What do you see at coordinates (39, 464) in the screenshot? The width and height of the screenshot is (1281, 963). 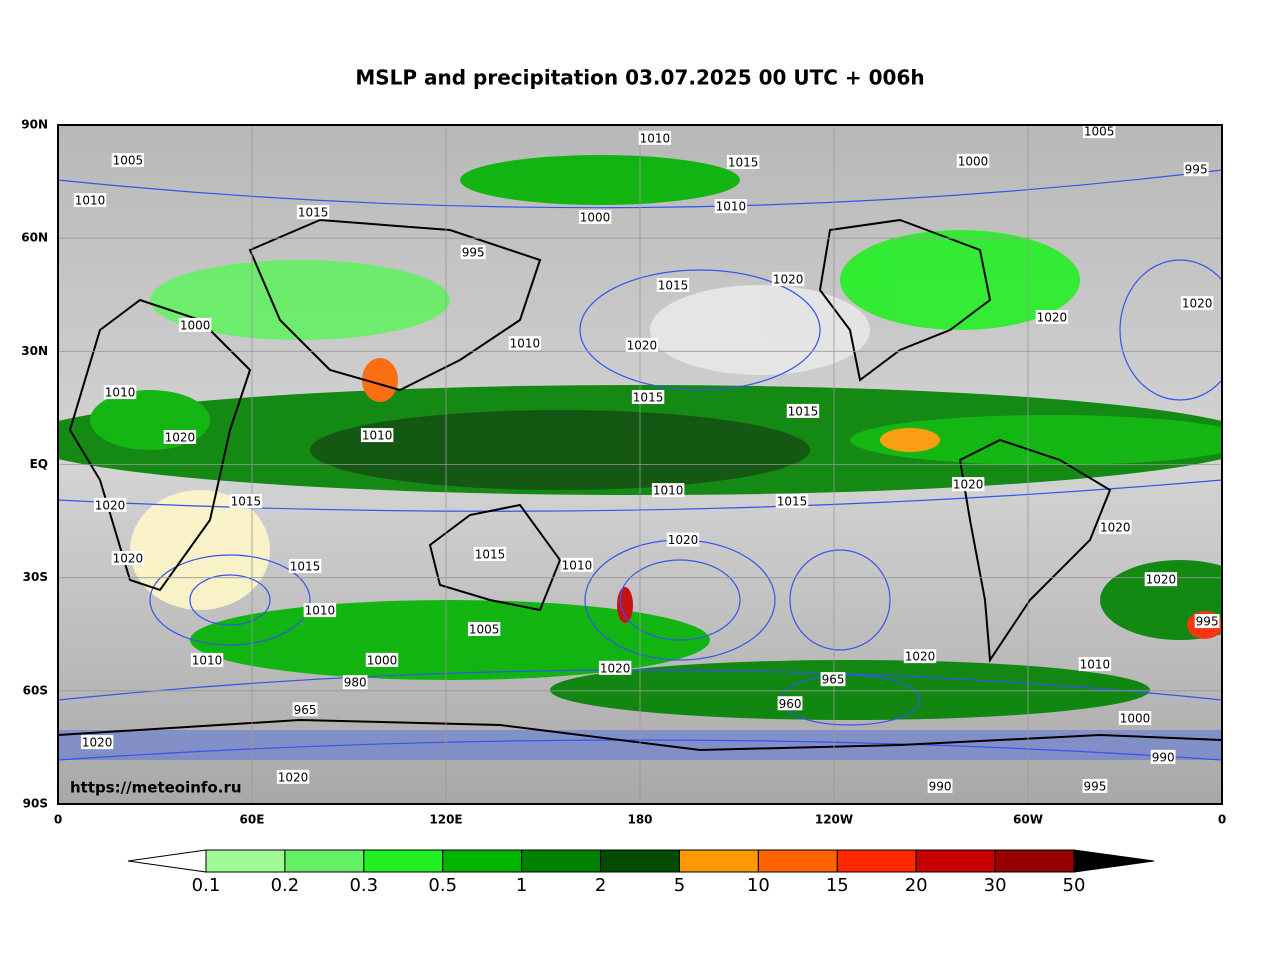 I see `y-tick-label: EQ` at bounding box center [39, 464].